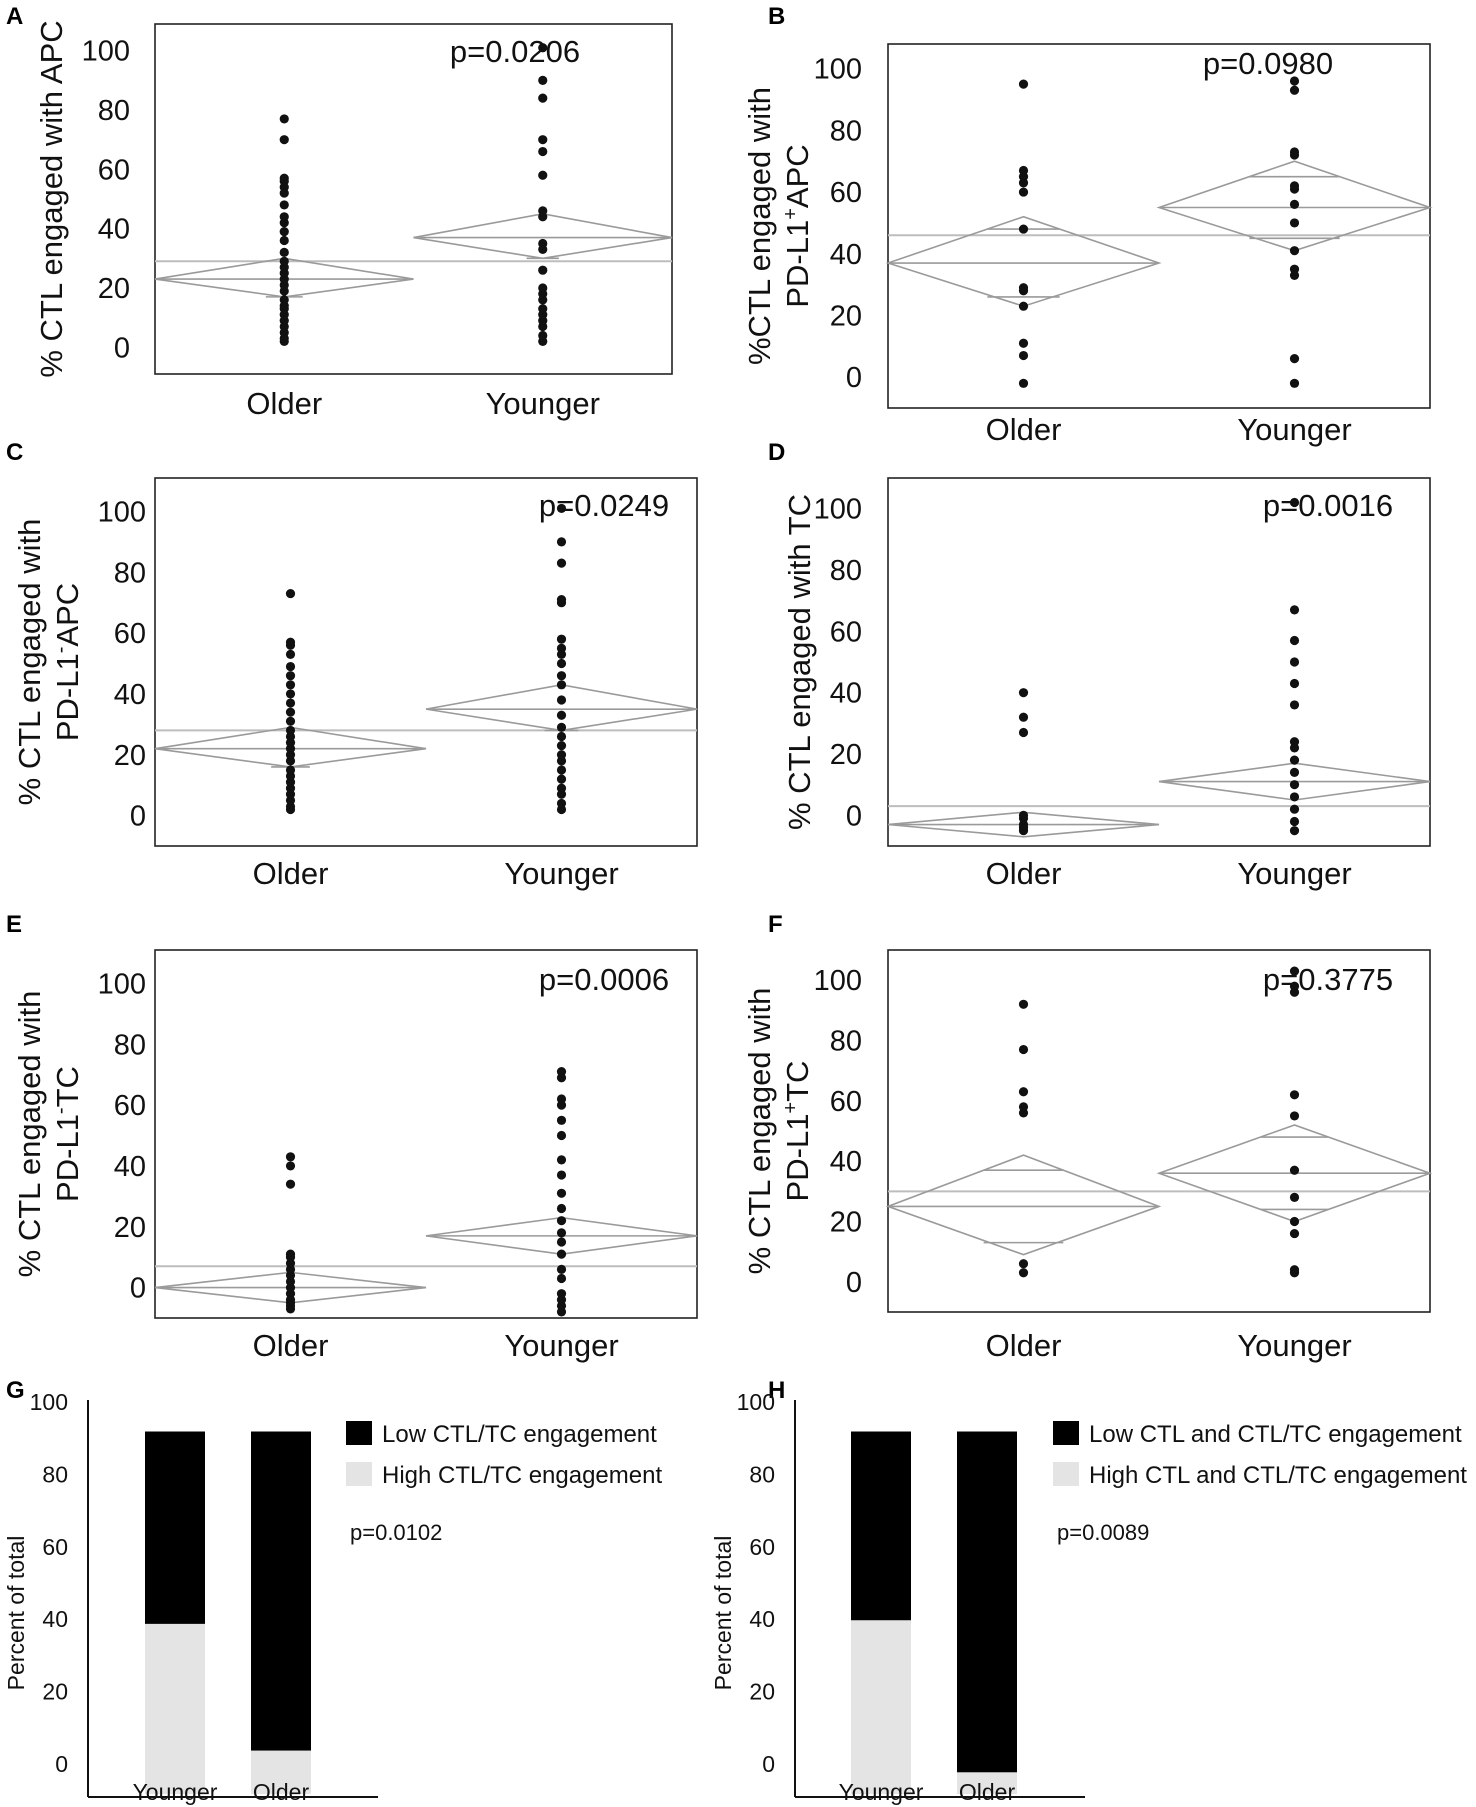 Image resolution: width=1476 pixels, height=1807 pixels. What do you see at coordinates (778, 1131) in the screenshot?
I see `y-axis-label: % CTL engaged withPD-L1+TC` at bounding box center [778, 1131].